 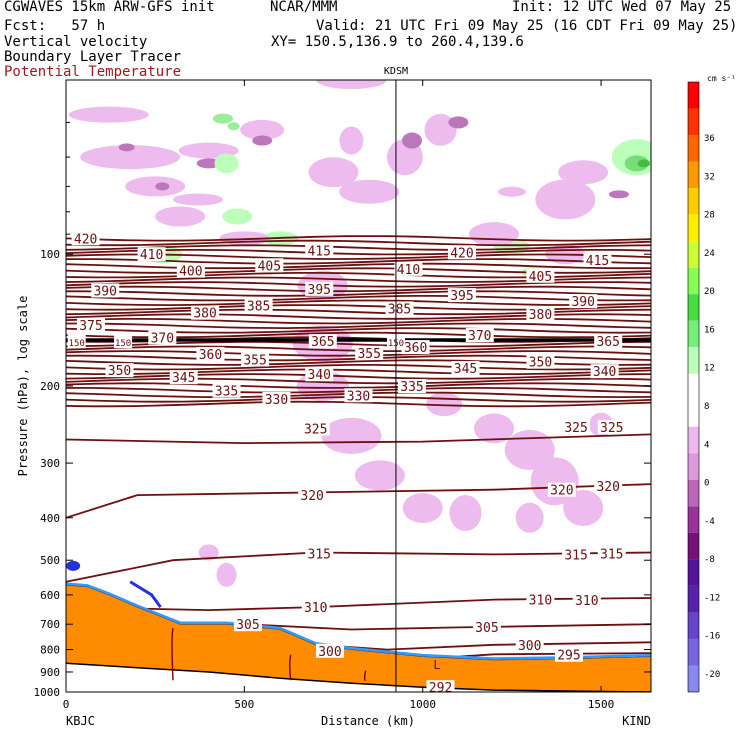 I want to click on isentrope-label: 410, so click(x=151, y=255).